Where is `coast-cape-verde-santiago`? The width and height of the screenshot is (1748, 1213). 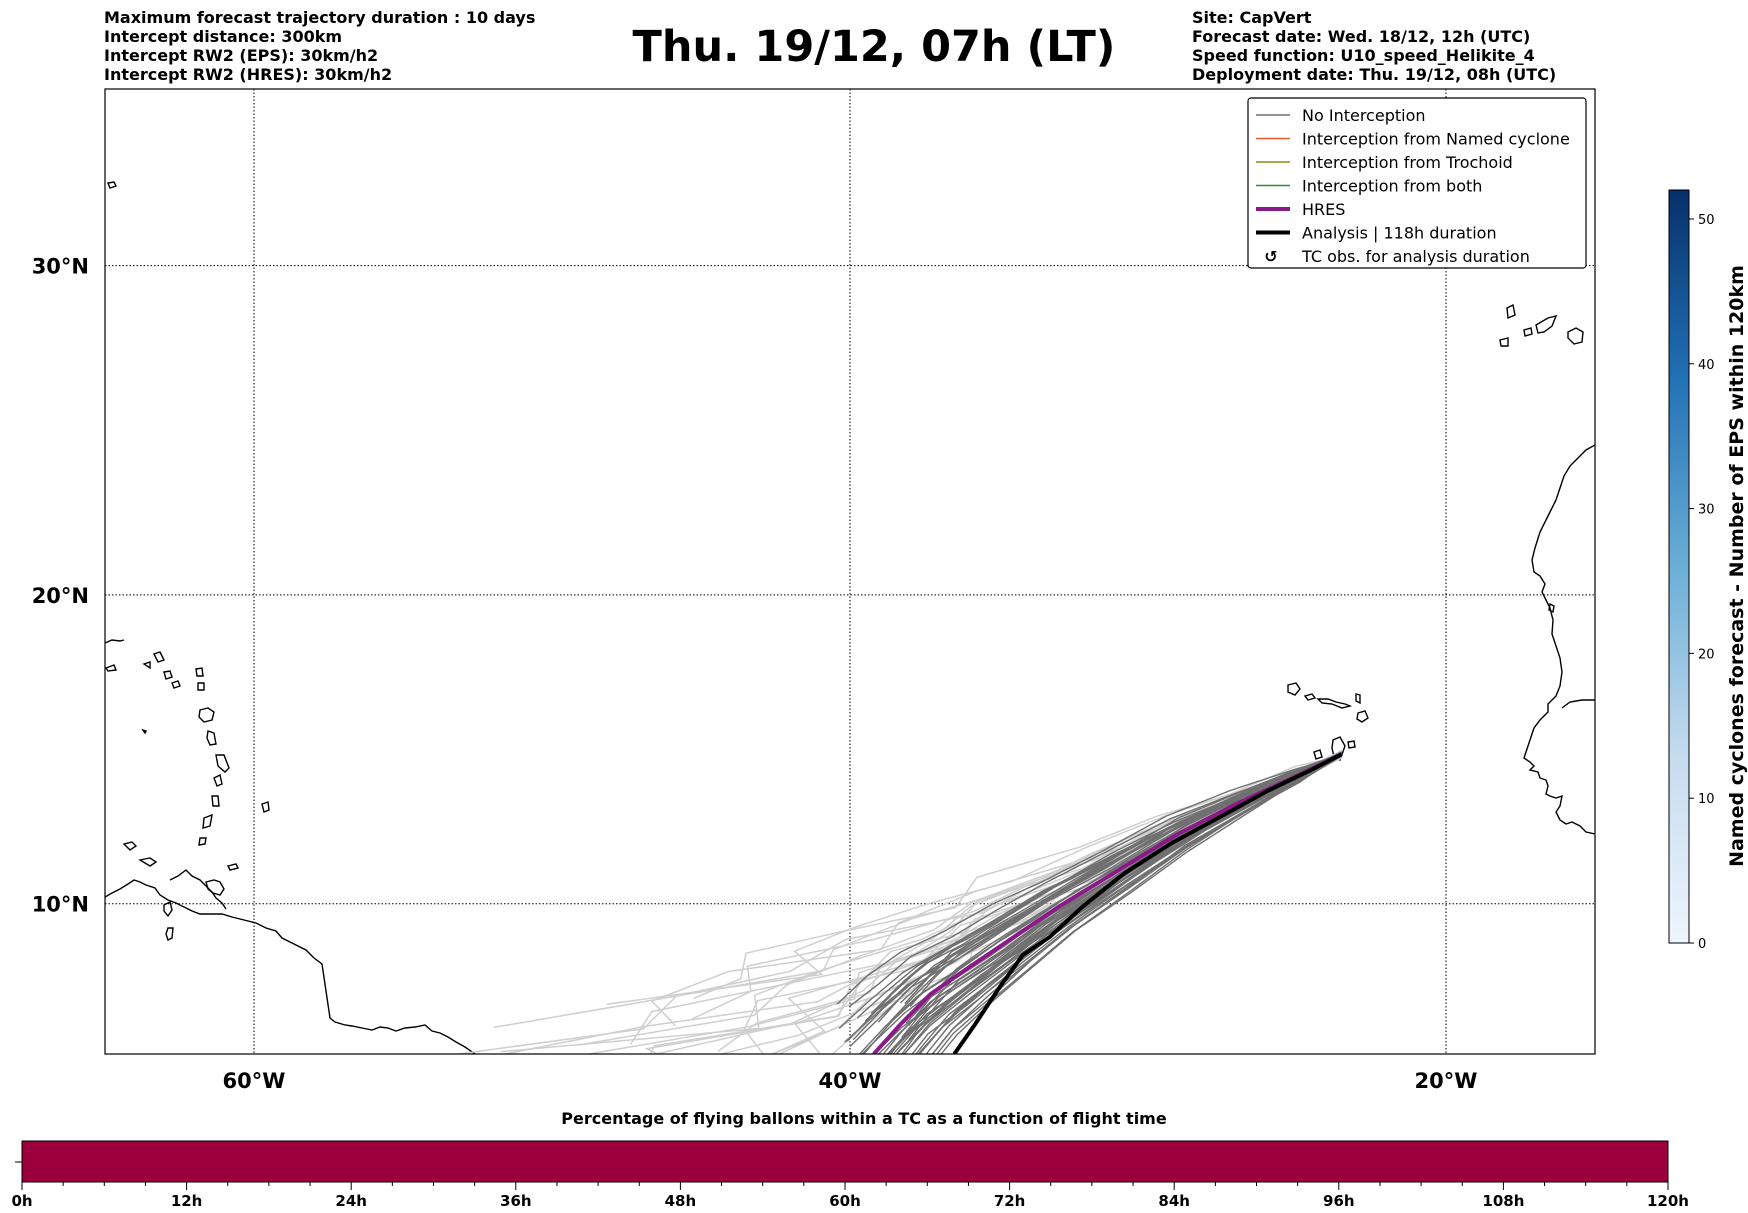 coast-cape-verde-santiago is located at coordinates (1338, 748).